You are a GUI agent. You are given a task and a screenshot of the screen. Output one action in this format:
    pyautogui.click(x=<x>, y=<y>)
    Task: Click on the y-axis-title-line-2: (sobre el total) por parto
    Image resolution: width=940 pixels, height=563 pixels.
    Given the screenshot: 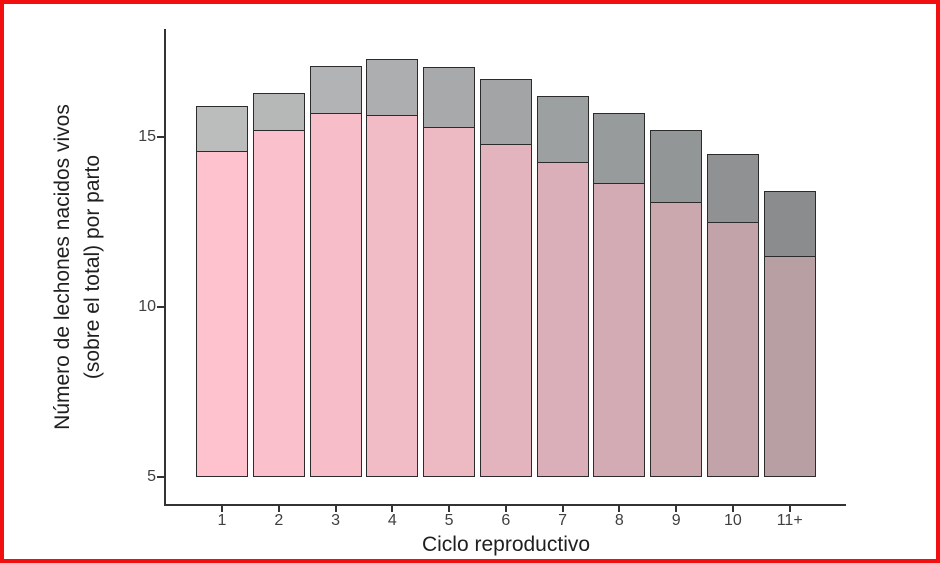 What is the action you would take?
    pyautogui.click(x=92, y=267)
    